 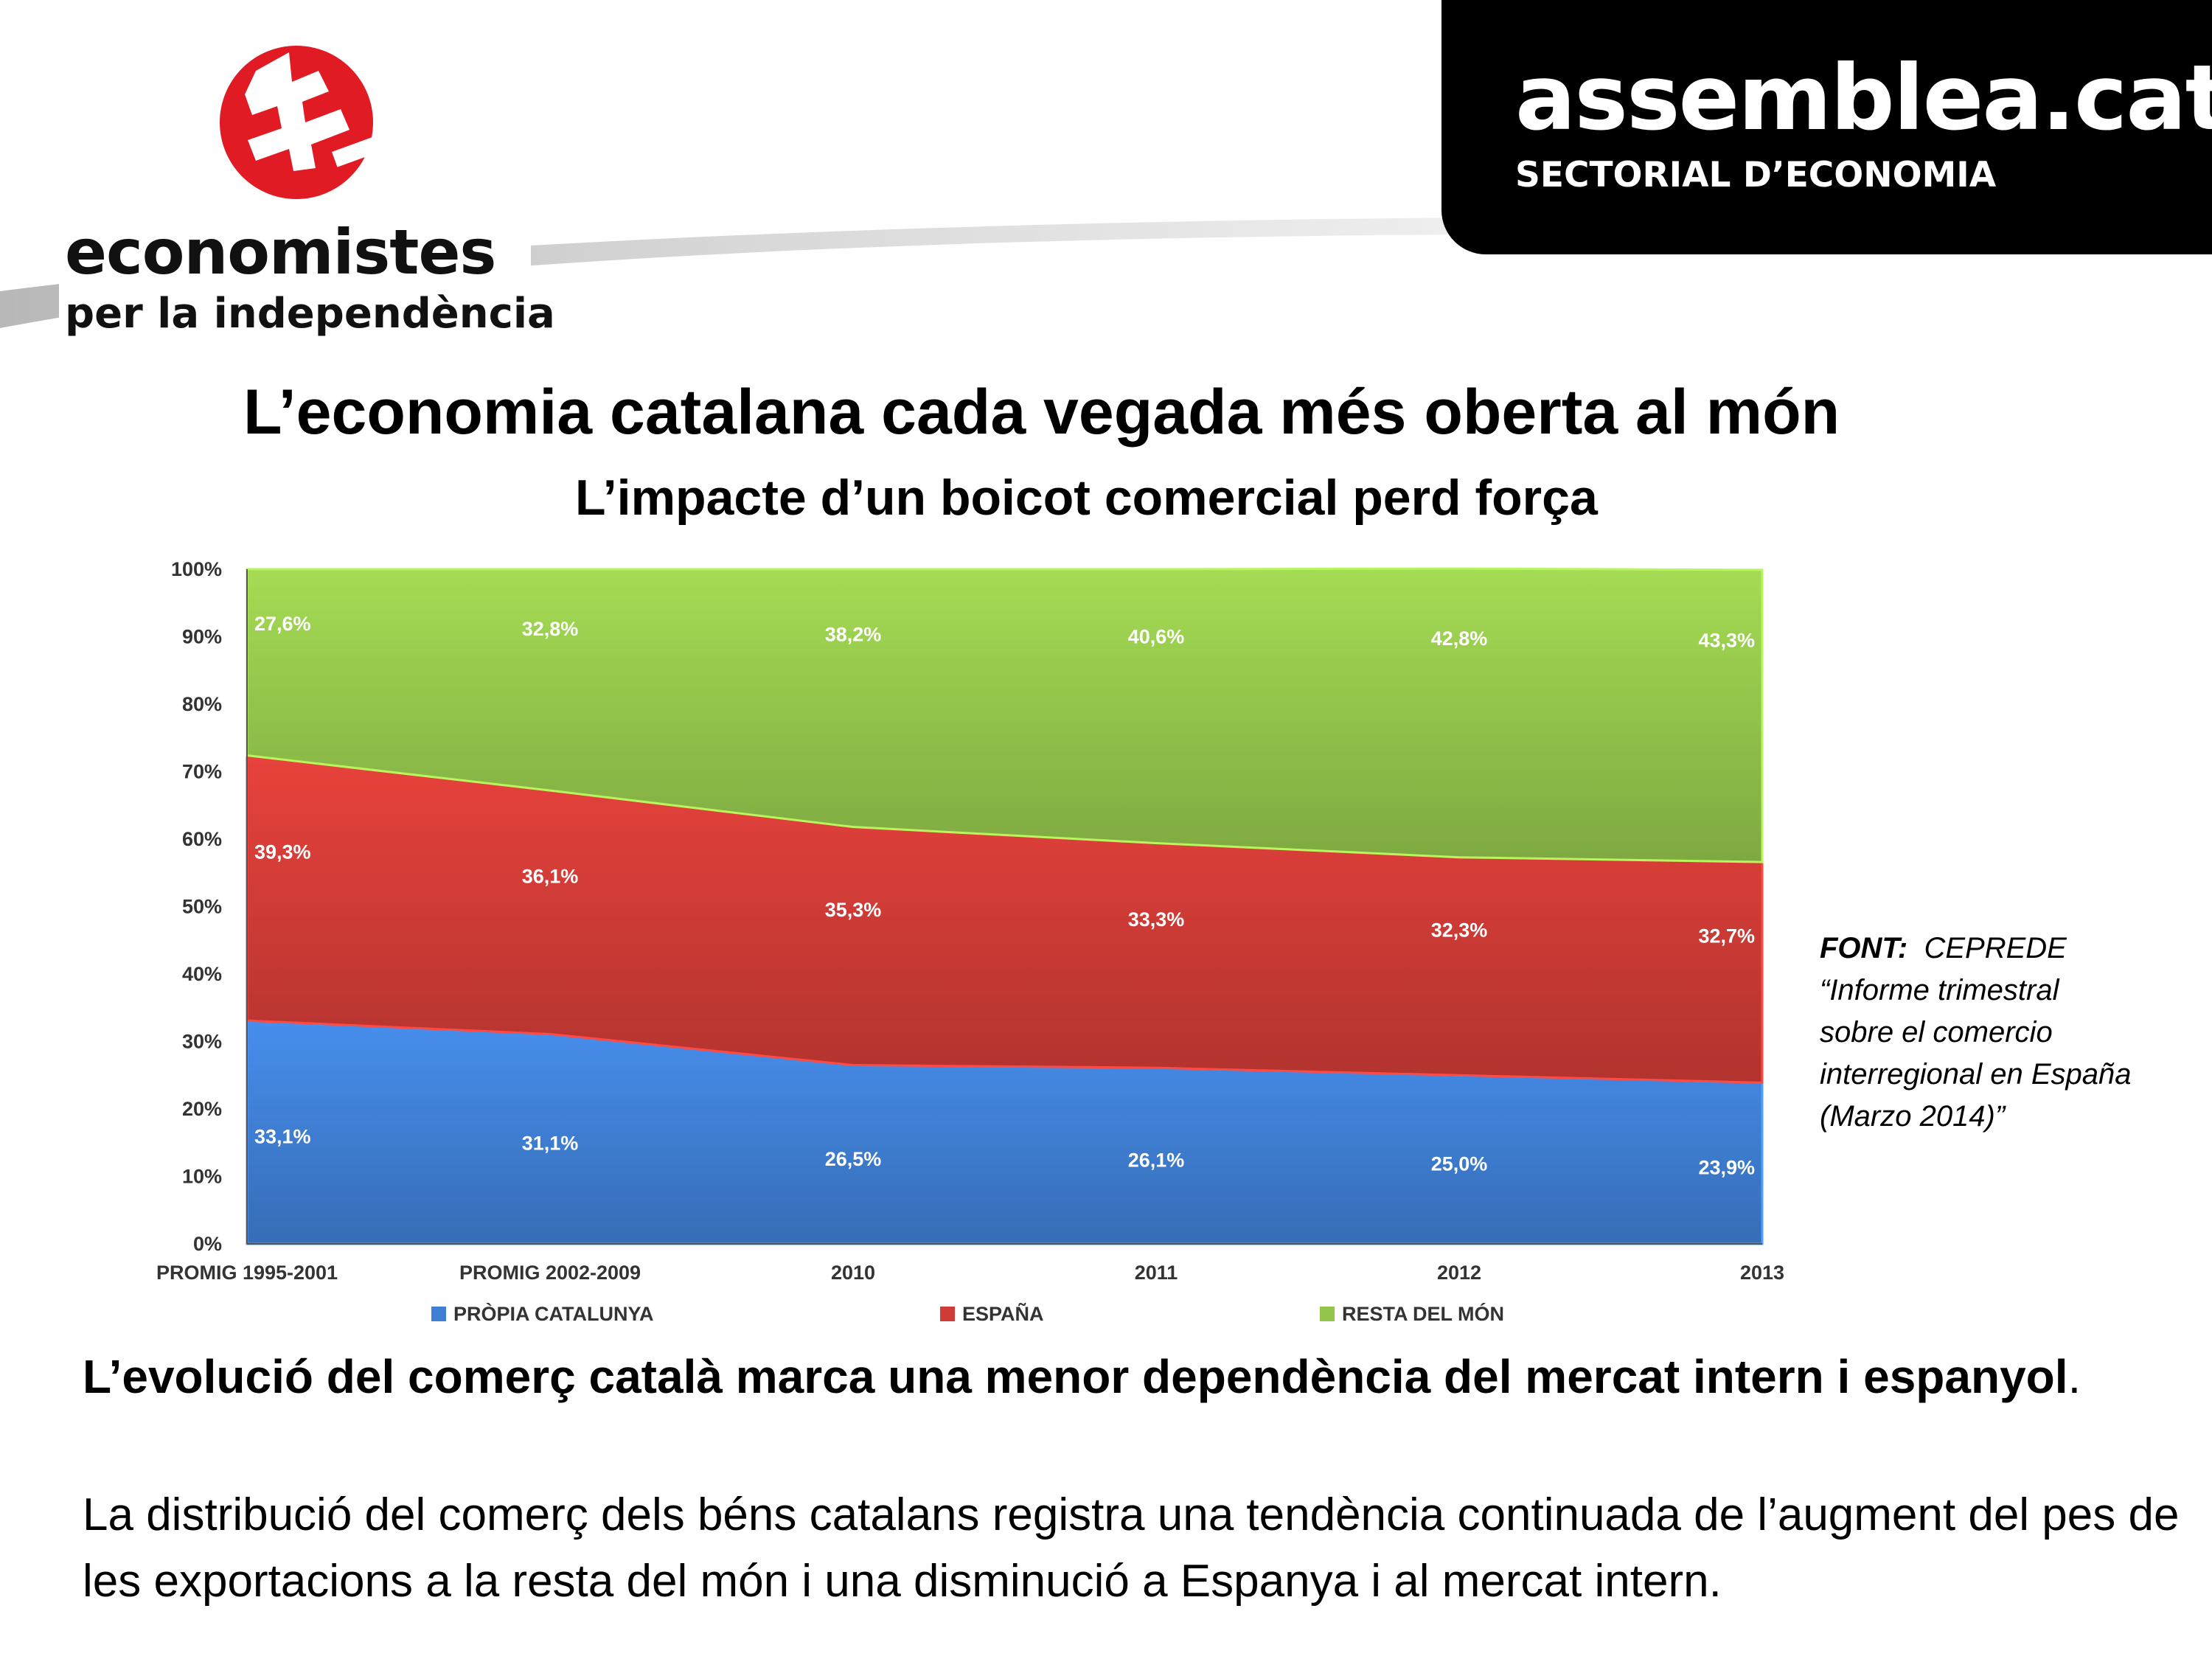 What do you see at coordinates (1756, 175) in the screenshot?
I see `assemblea-subtitle: SECTORIAL D’ECONOMIA` at bounding box center [1756, 175].